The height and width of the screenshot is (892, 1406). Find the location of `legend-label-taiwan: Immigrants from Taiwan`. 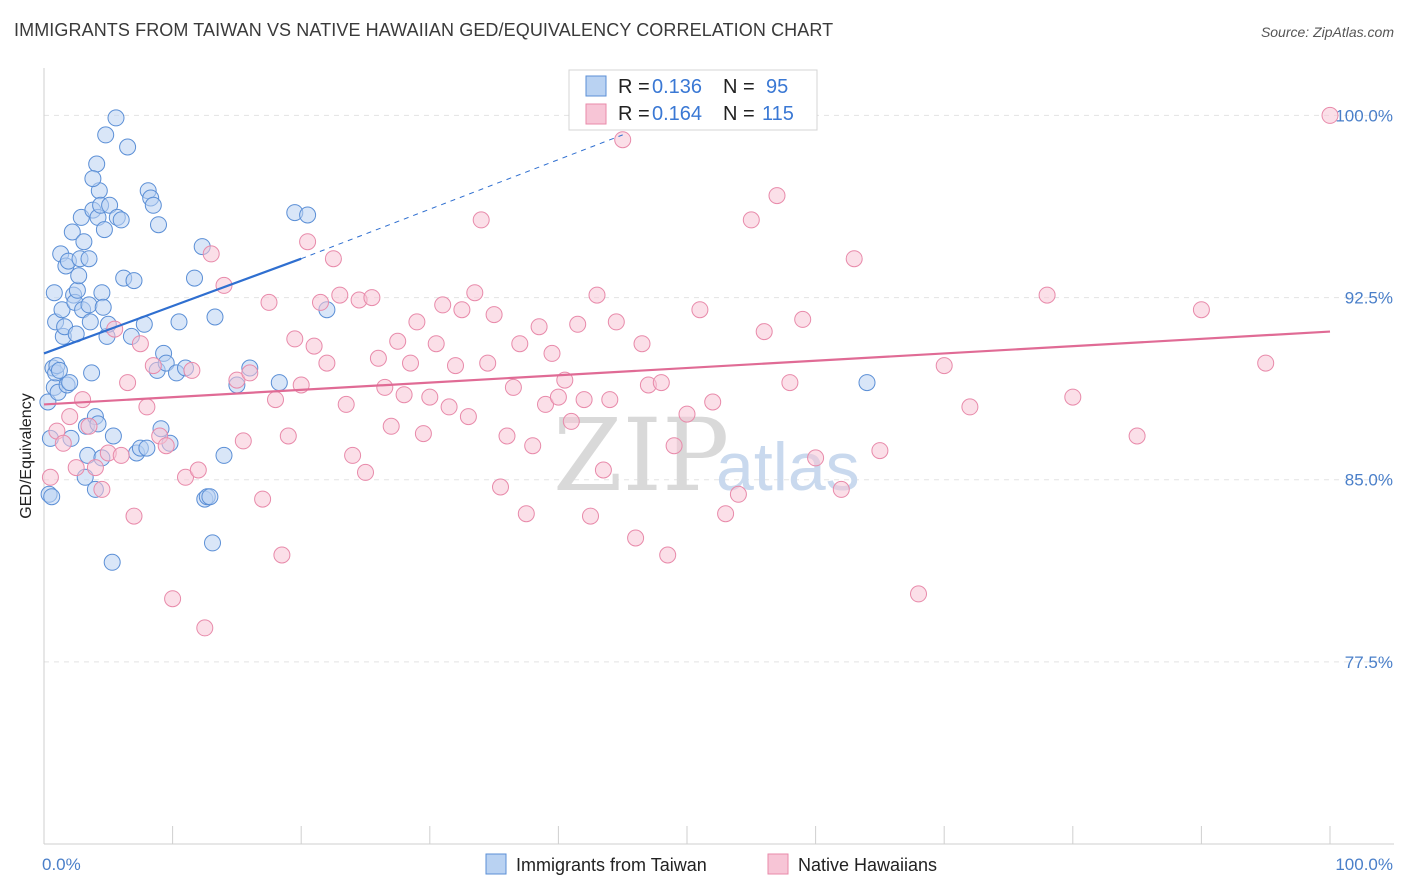

legend-label-taiwan: Immigrants from Taiwan is located at coordinates (611, 865).